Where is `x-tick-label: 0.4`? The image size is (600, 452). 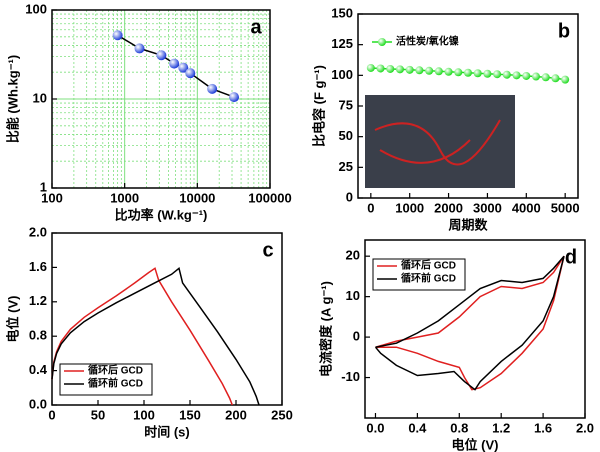
x-tick-label: 0.4 is located at coordinates (417, 427).